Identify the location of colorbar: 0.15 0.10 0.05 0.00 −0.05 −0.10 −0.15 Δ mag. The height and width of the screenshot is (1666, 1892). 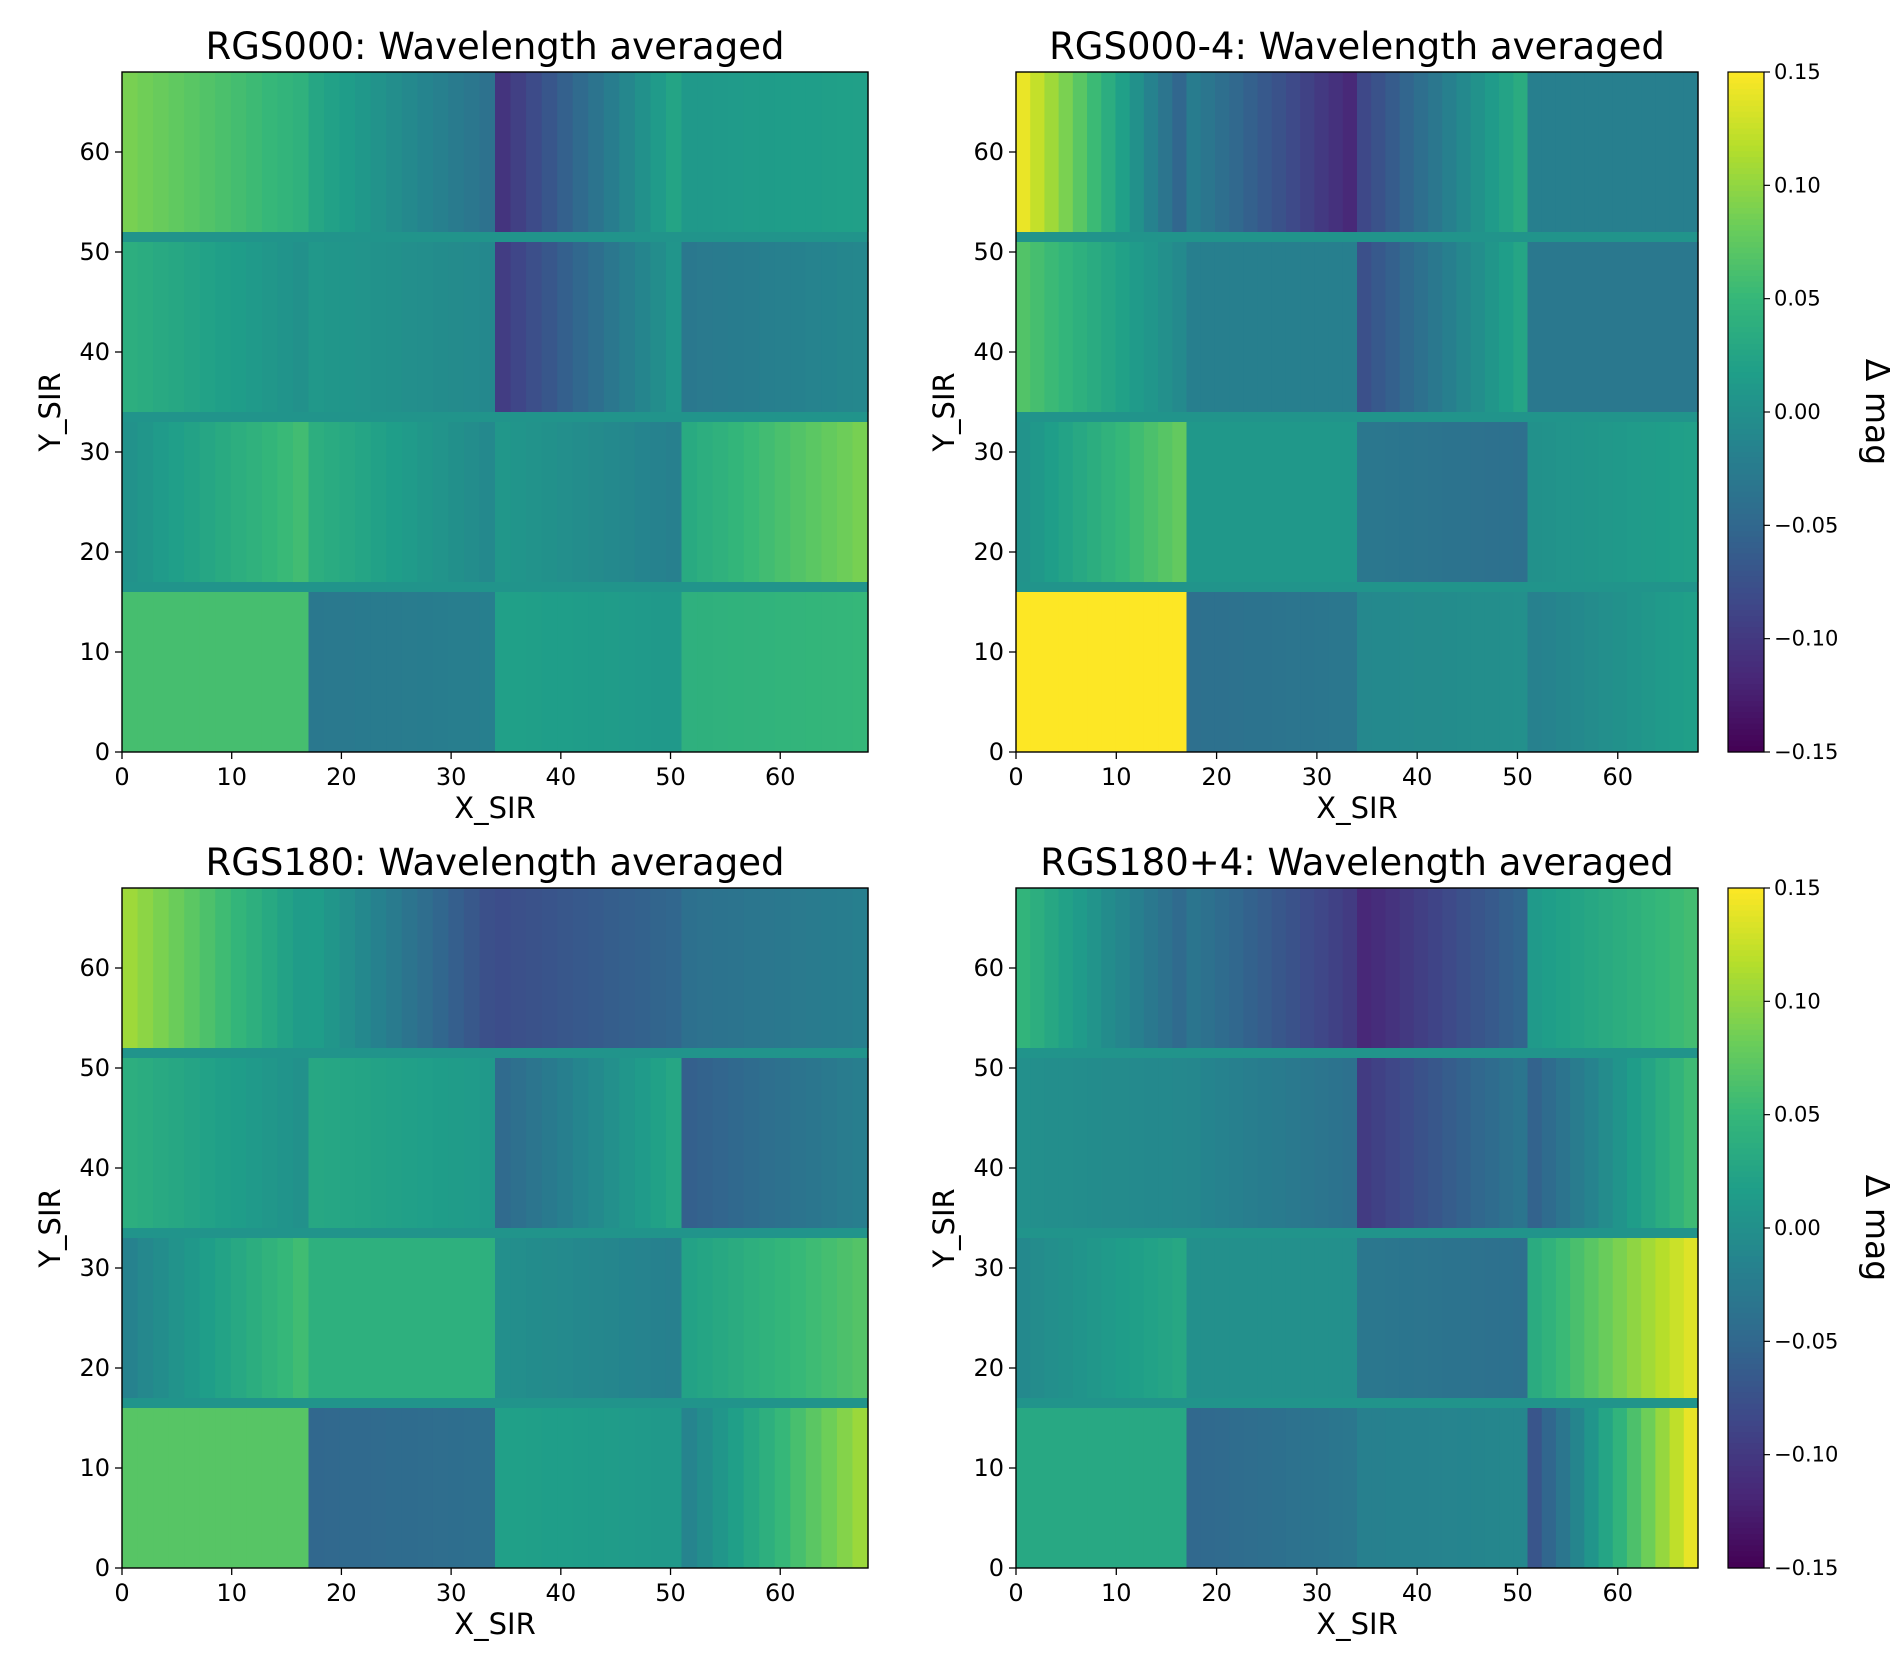
(1809, 1228).